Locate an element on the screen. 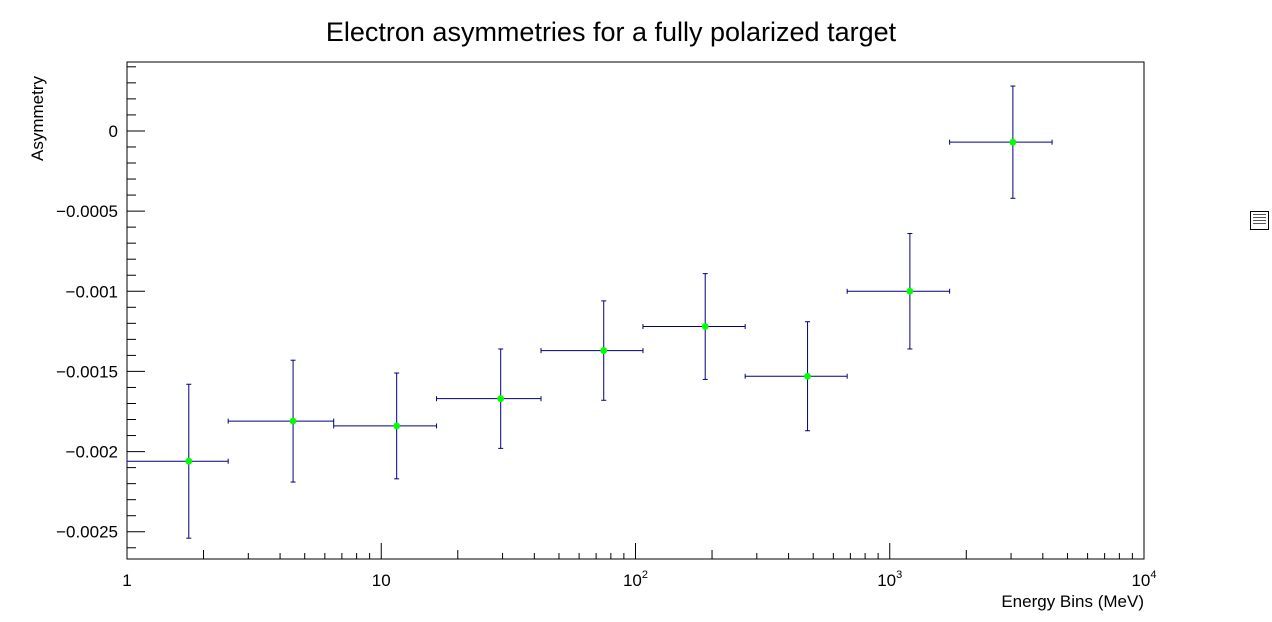 Image resolution: width=1272 pixels, height=622 pixels. x-axis: 1 10 10² 10³ 10⁴ is located at coordinates (639, 566).